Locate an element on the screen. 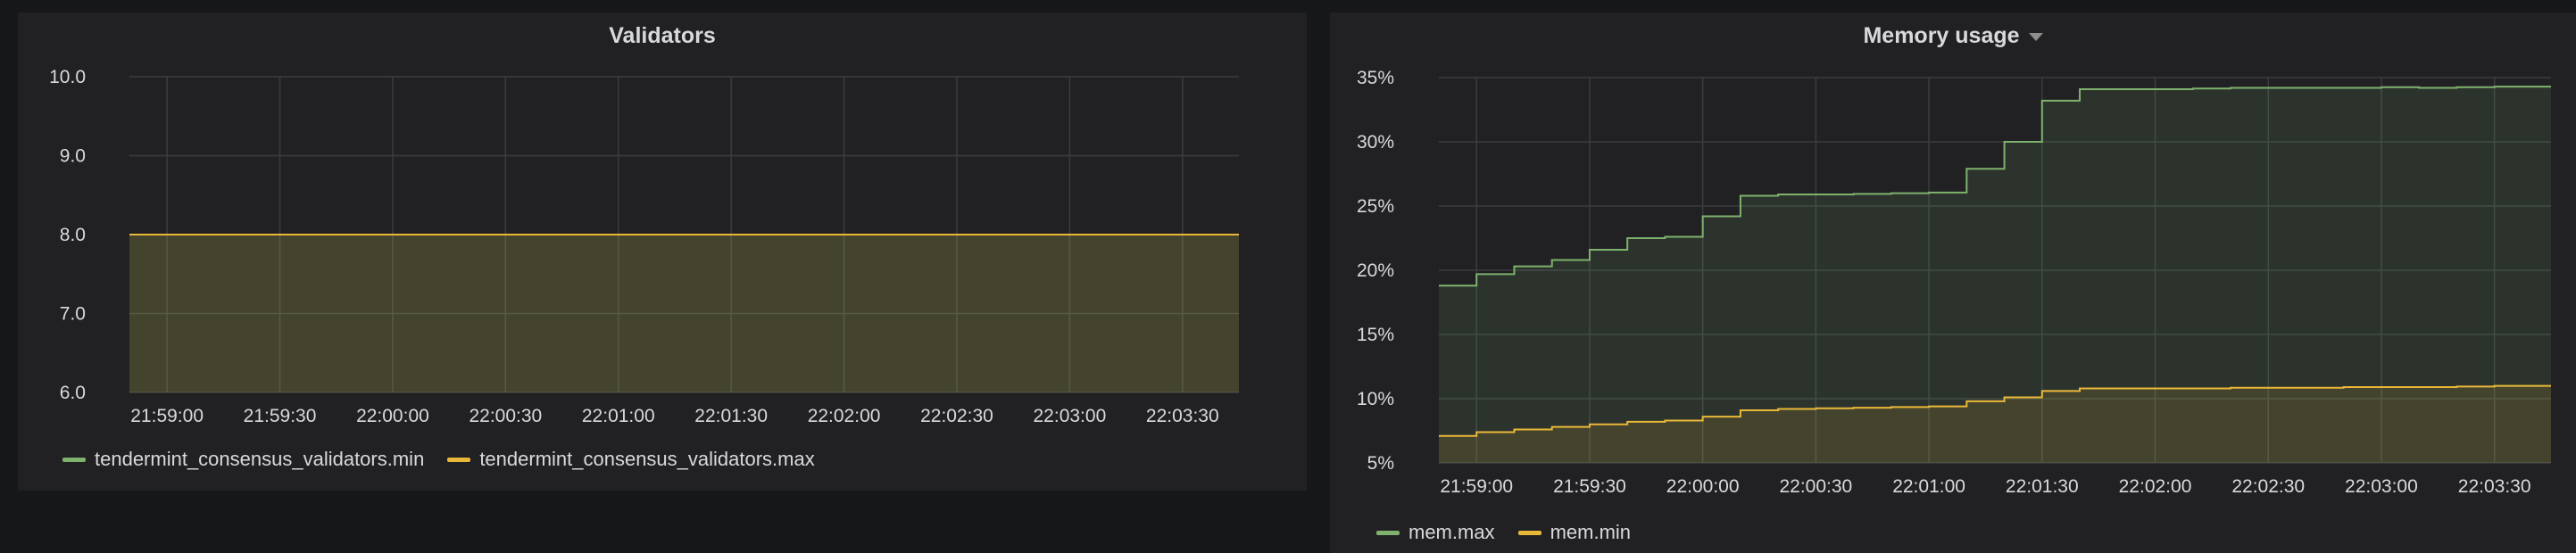 This screenshot has height=553, width=2576. y-tick-label: 10.0 is located at coordinates (67, 77).